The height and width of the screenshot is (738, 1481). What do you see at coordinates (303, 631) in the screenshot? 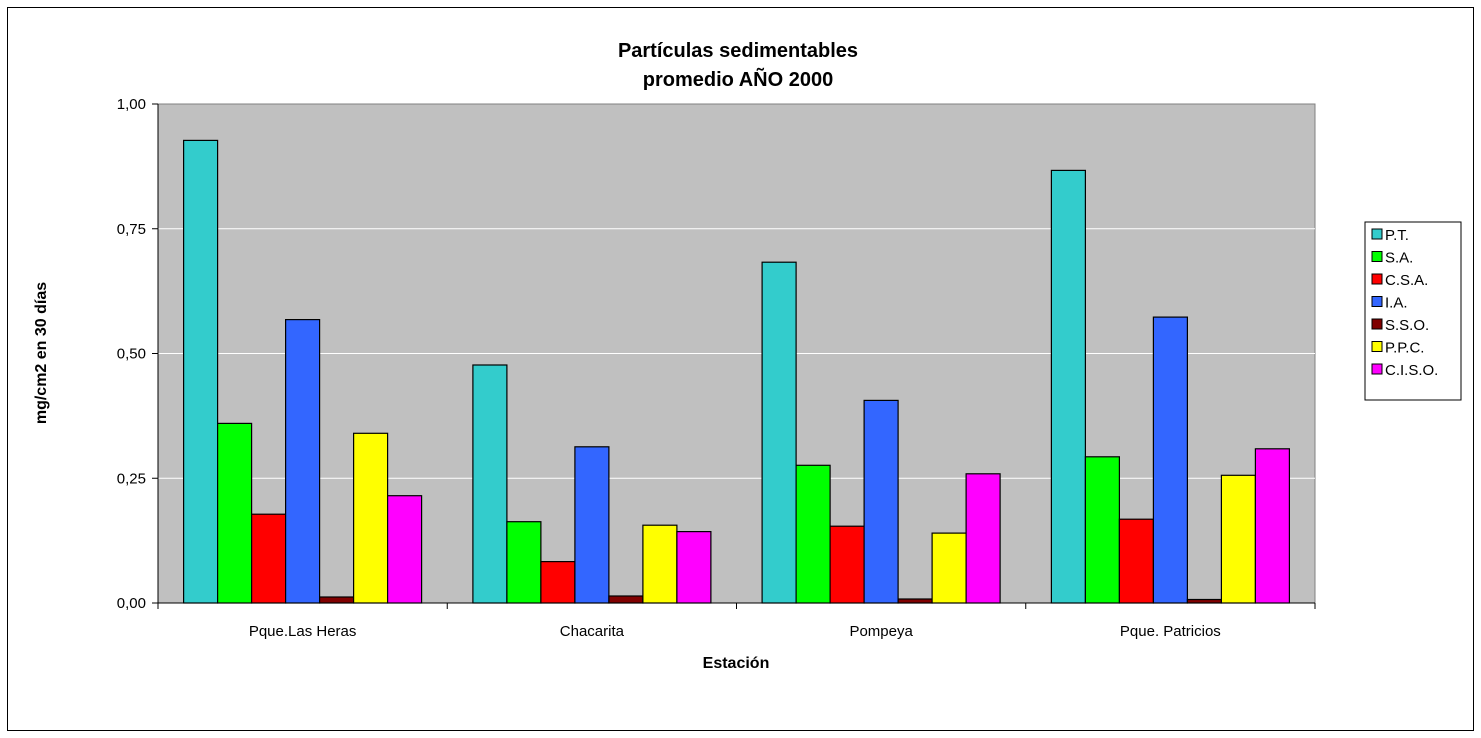
I see `x-tick-label: Pque.Las Heras` at bounding box center [303, 631].